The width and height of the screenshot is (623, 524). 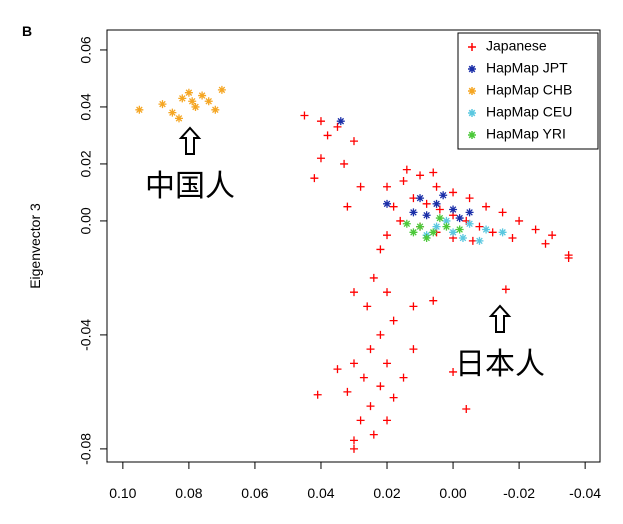 What do you see at coordinates (386, 493) in the screenshot?
I see `x-tick-label: 0.02` at bounding box center [386, 493].